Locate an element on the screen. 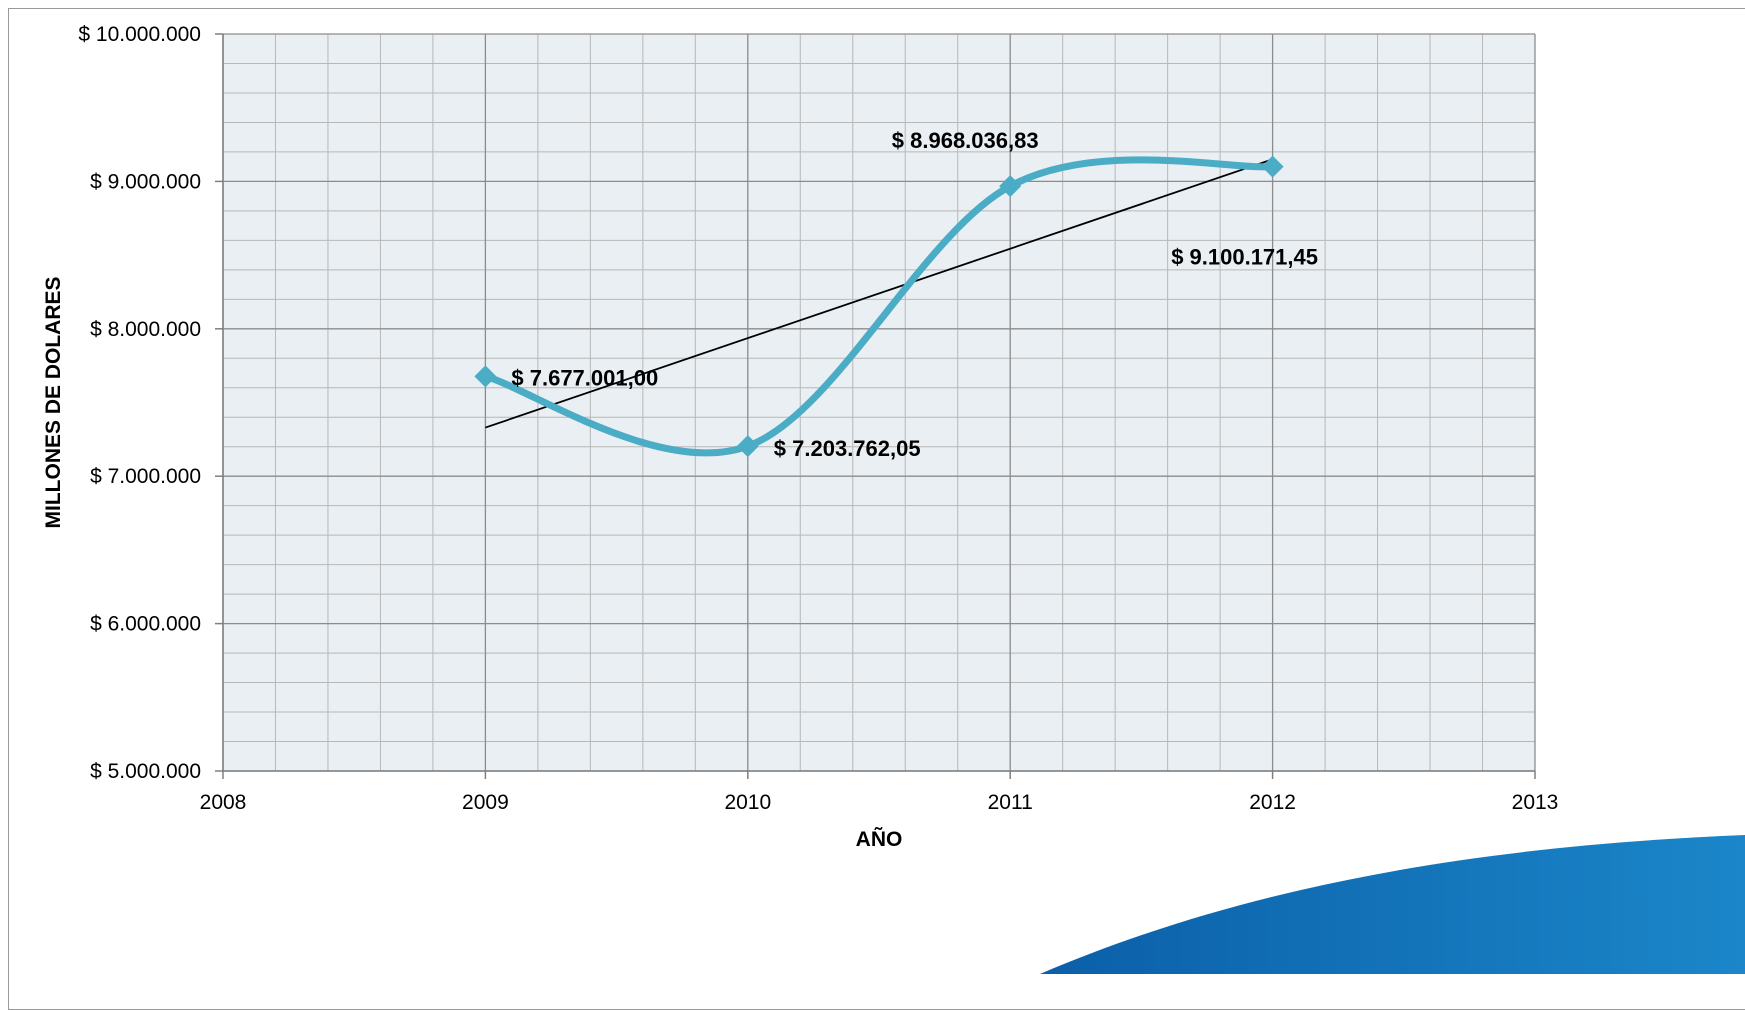 The width and height of the screenshot is (1745, 1010). y-tick-label: $ 5.000.000 is located at coordinates (145, 771).